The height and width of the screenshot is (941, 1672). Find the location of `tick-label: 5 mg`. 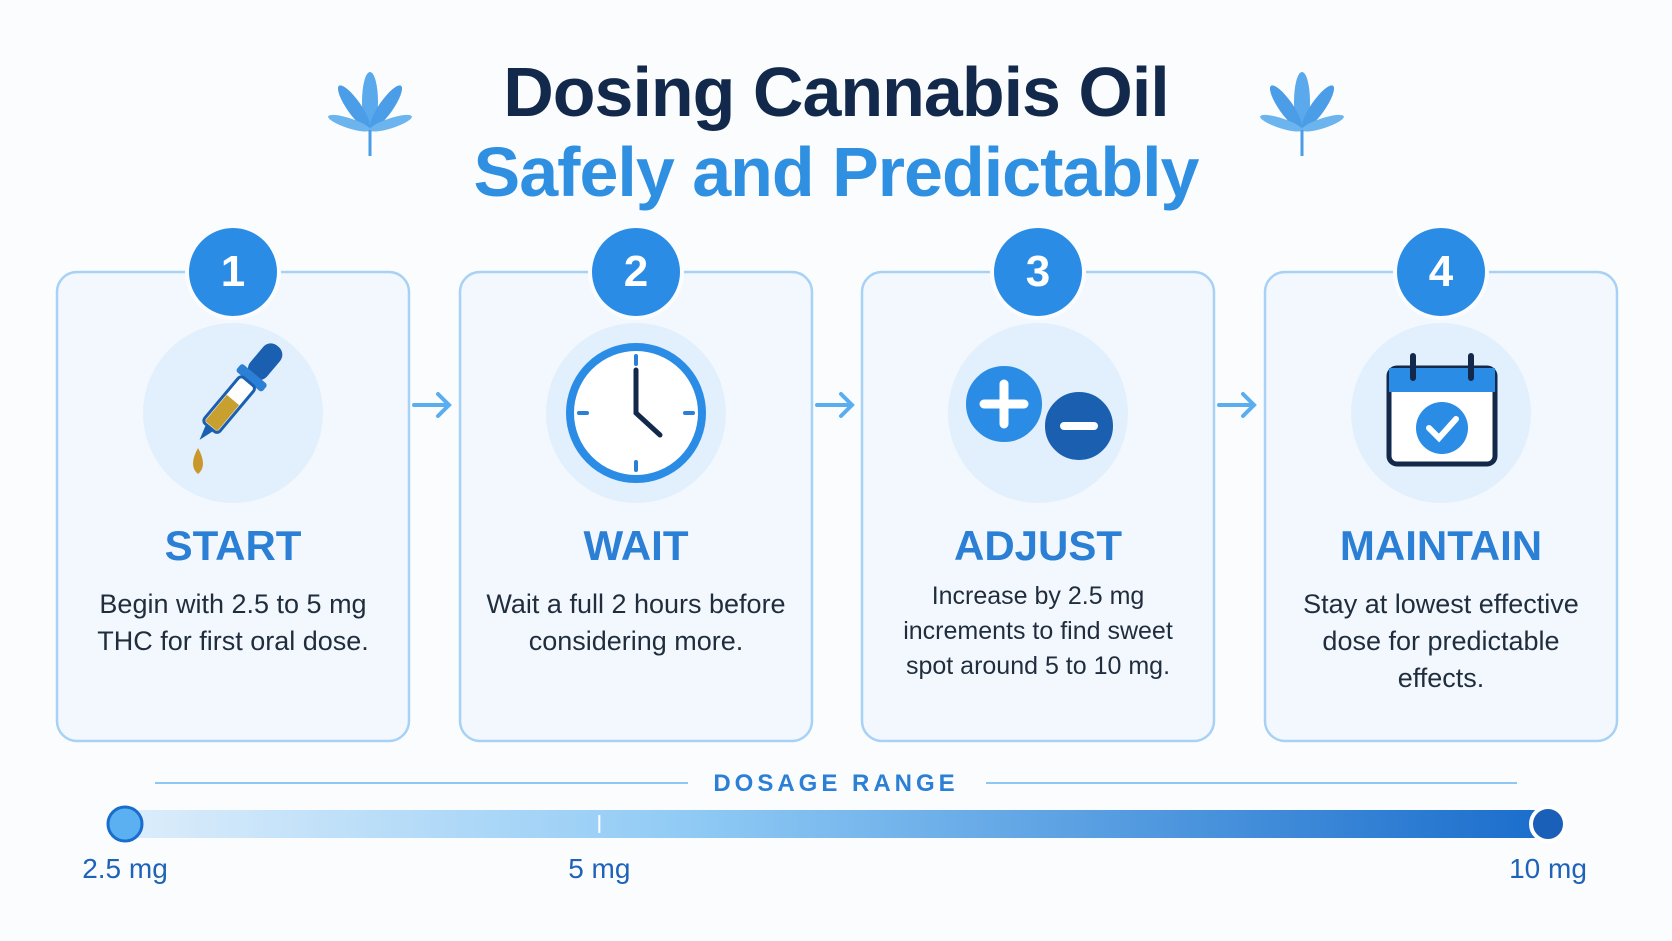

tick-label: 5 mg is located at coordinates (599, 868).